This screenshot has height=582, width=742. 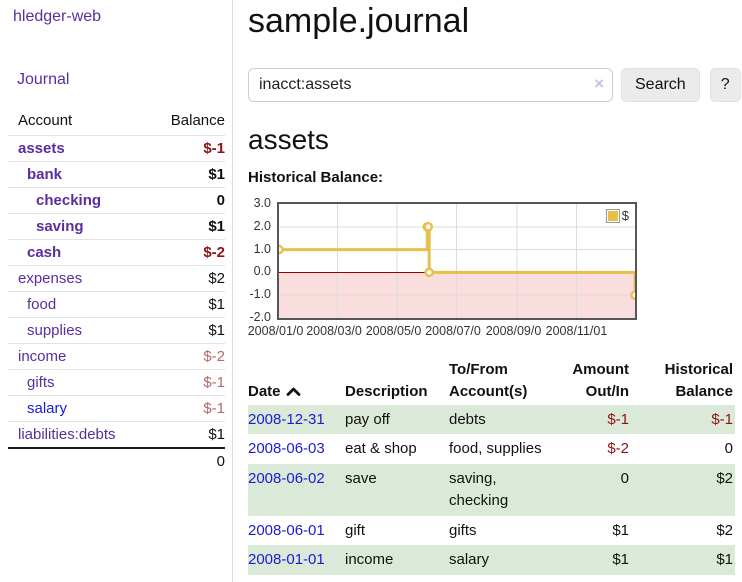 What do you see at coordinates (44, 252) in the screenshot?
I see `account-link-cash: cash` at bounding box center [44, 252].